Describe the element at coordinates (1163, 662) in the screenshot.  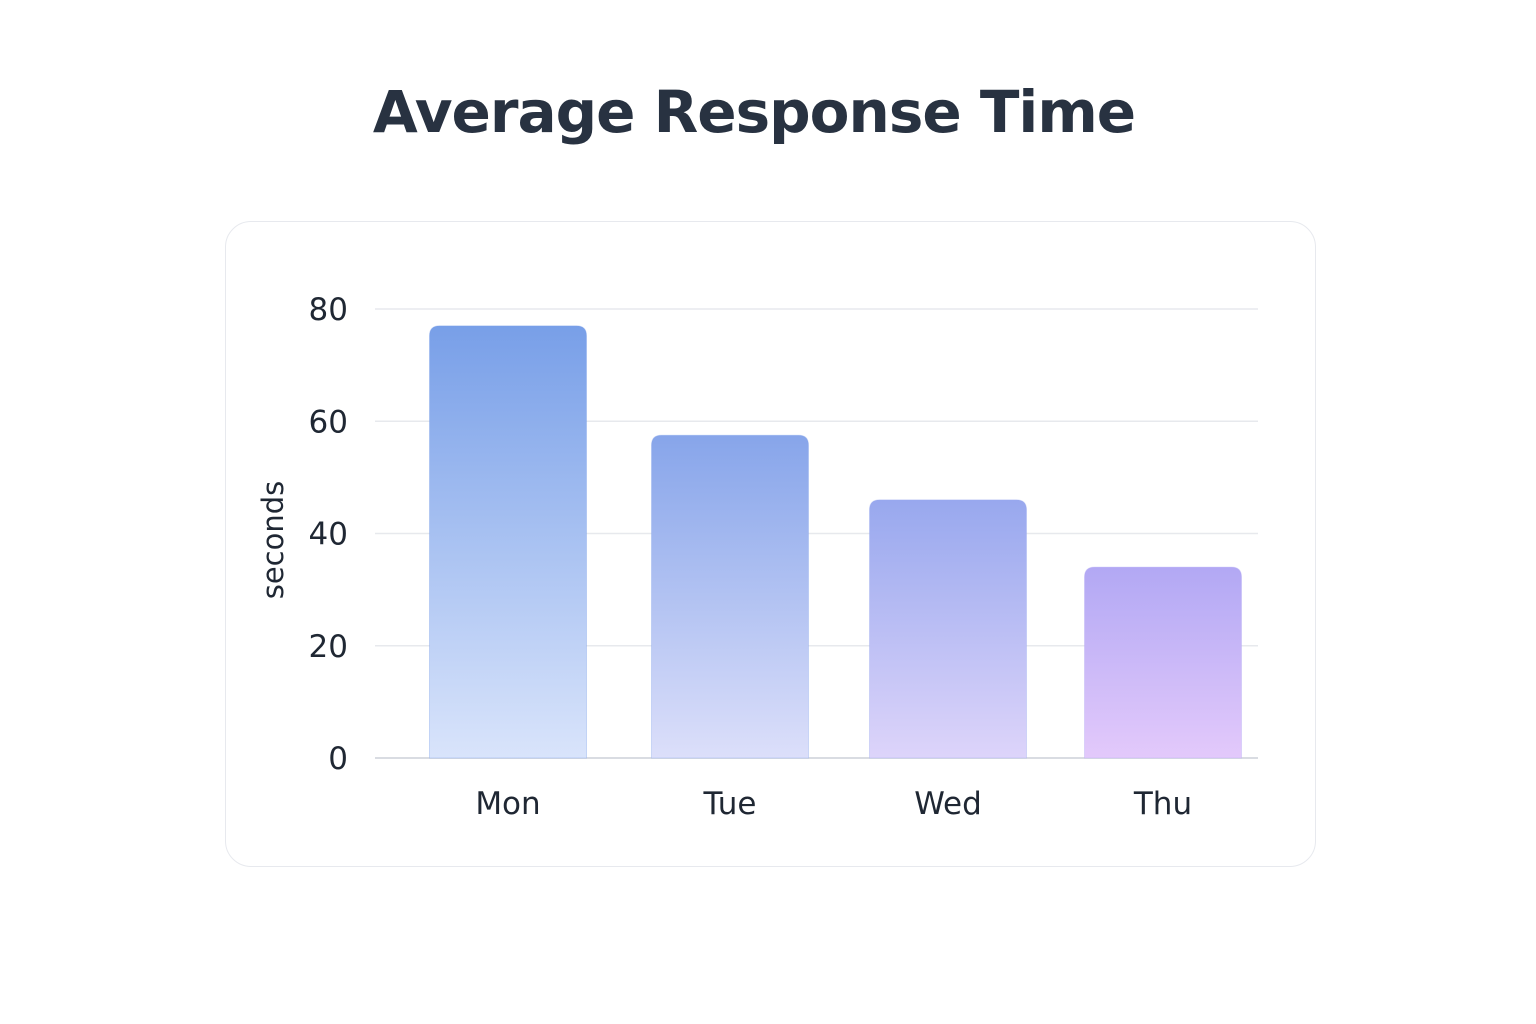
I see `bar-thu` at that location.